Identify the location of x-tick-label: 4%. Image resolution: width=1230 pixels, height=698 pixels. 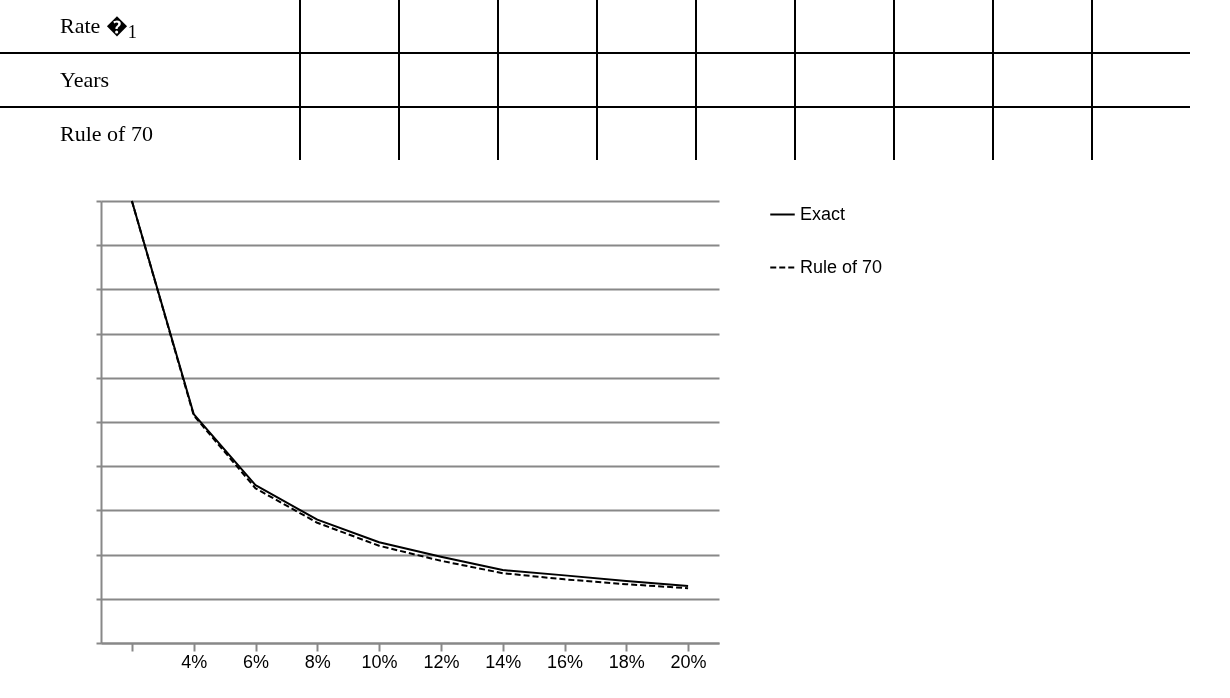
(194, 661).